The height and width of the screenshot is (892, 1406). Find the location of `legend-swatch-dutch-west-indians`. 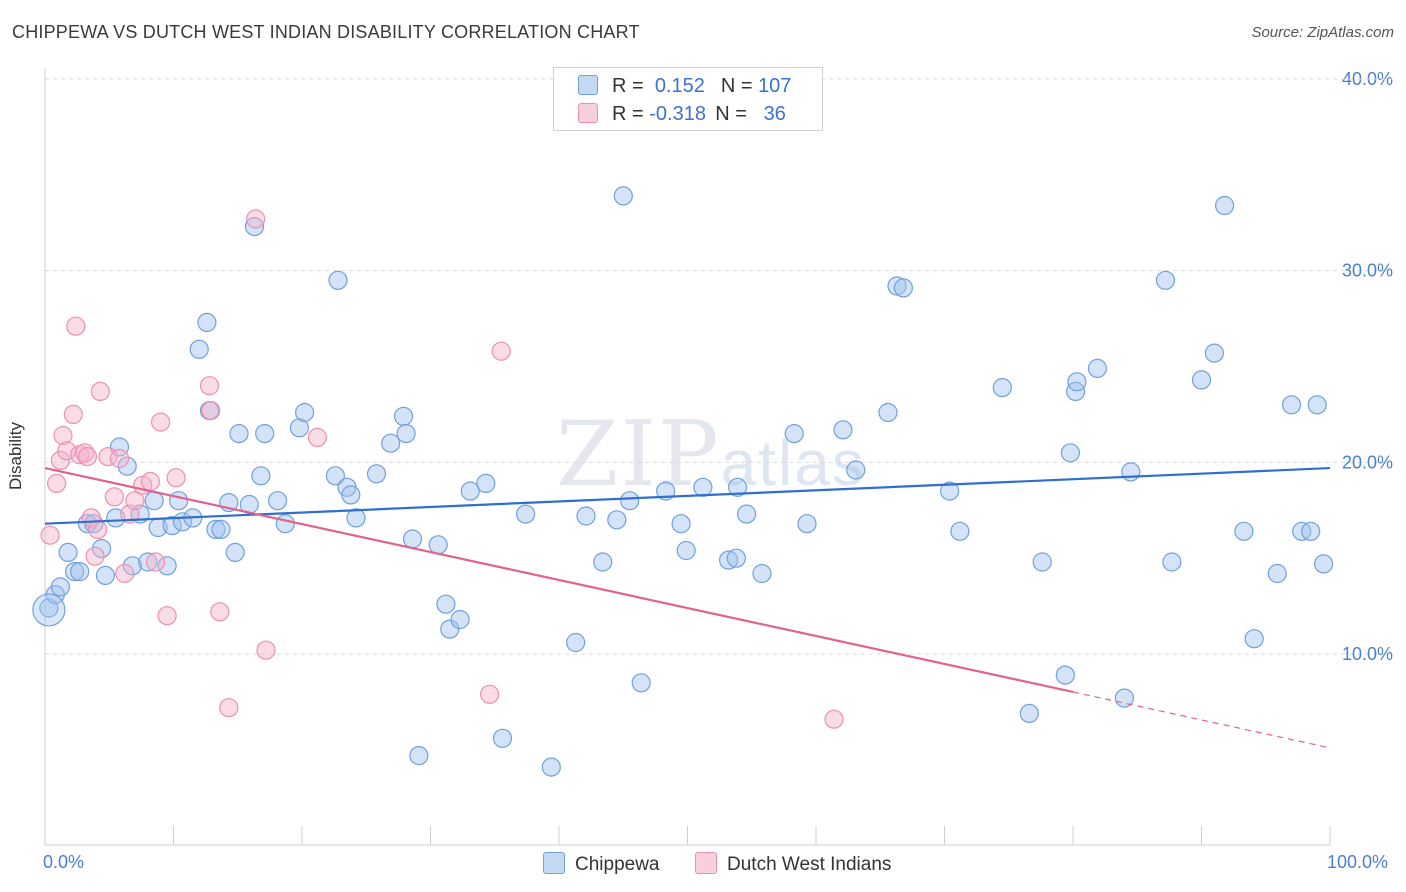

legend-swatch-dutch-west-indians is located at coordinates (588, 113).